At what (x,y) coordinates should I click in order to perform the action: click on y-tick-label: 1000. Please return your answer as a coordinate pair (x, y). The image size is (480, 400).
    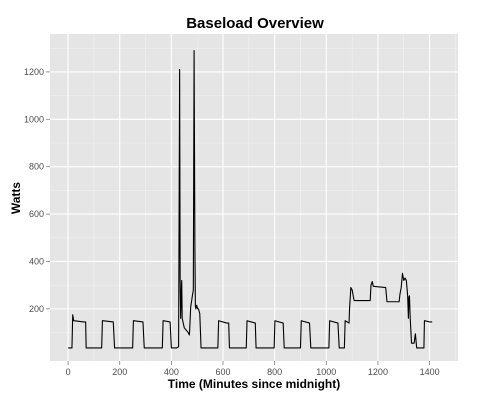
    Looking at the image, I should click on (34, 119).